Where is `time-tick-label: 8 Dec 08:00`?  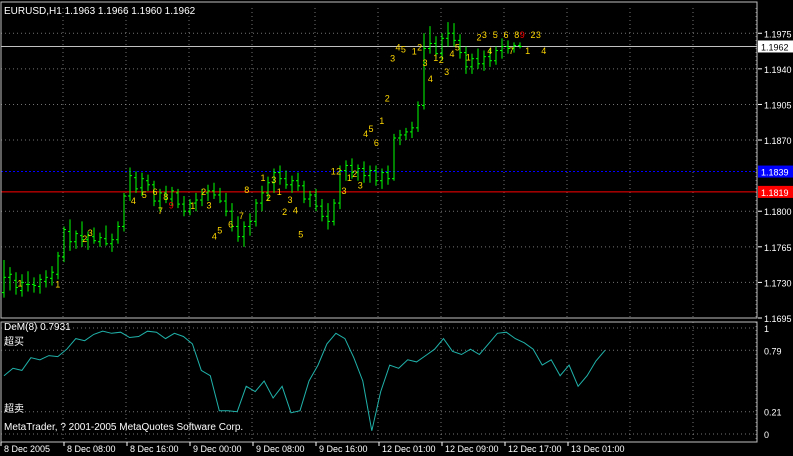 time-tick-label: 8 Dec 08:00 is located at coordinates (91, 449).